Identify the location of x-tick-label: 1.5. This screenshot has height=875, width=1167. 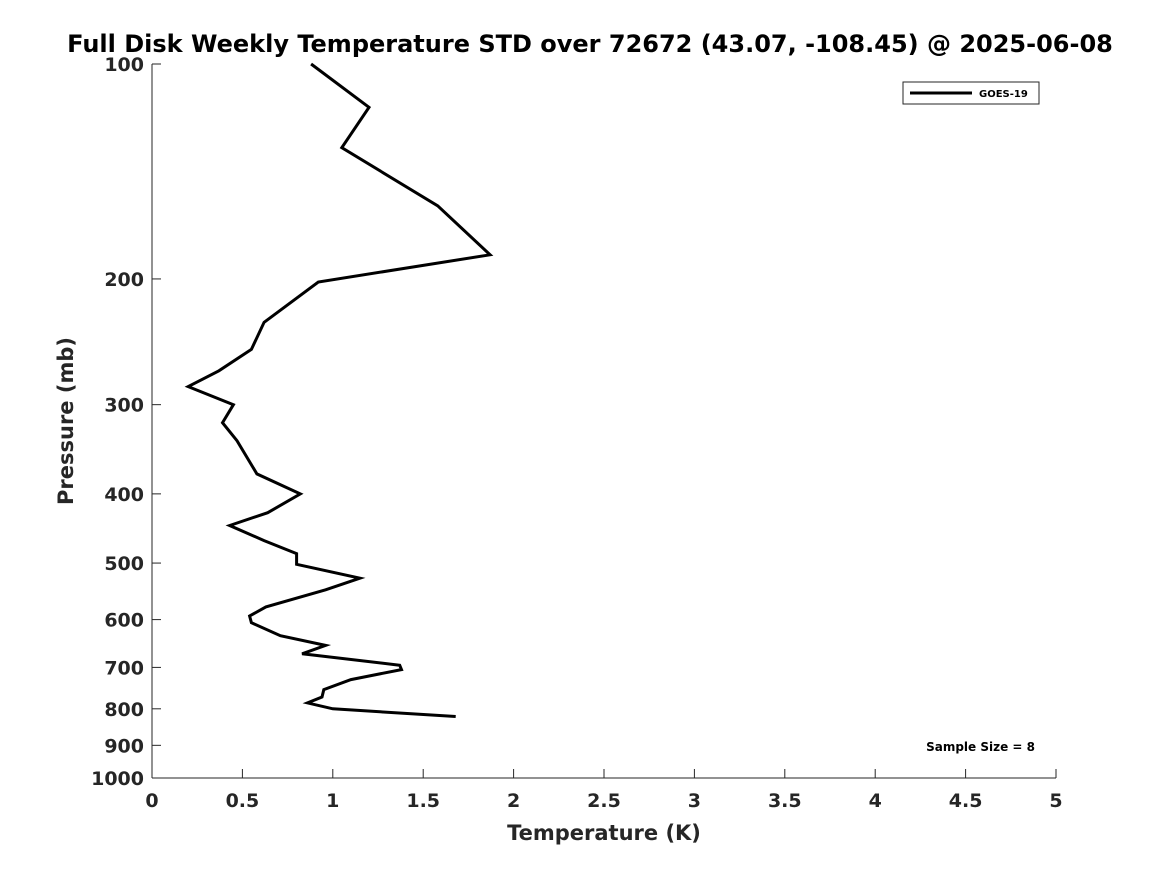
(423, 801).